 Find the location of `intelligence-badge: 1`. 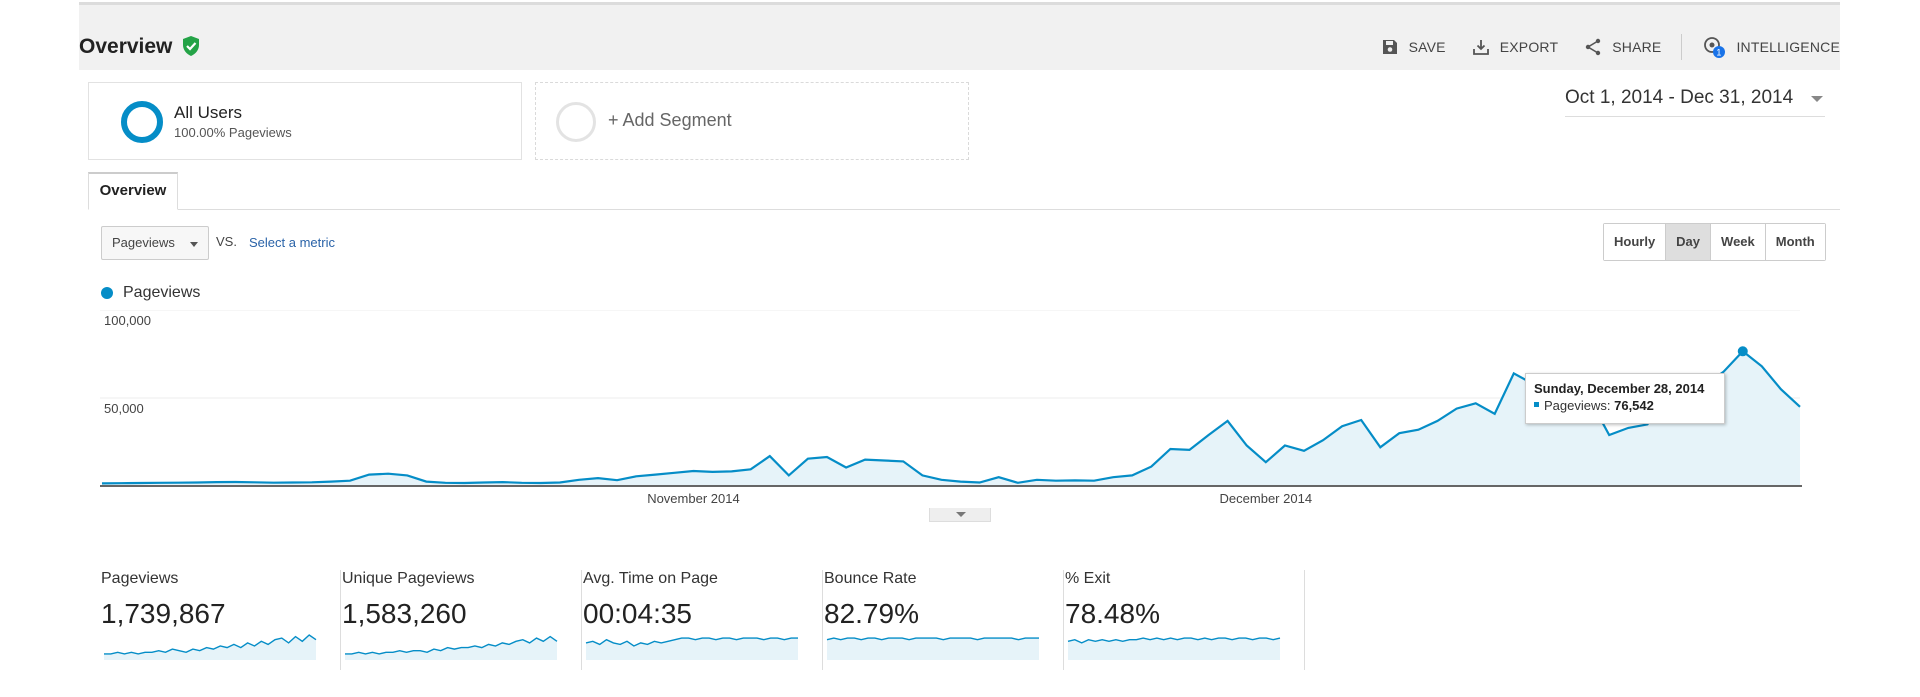

intelligence-badge: 1 is located at coordinates (1719, 53).